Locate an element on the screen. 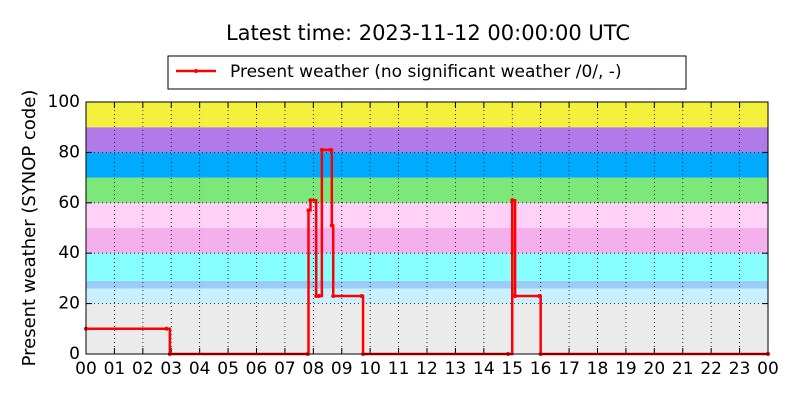 The width and height of the screenshot is (800, 400). x-tick-label: 19 is located at coordinates (626, 369).